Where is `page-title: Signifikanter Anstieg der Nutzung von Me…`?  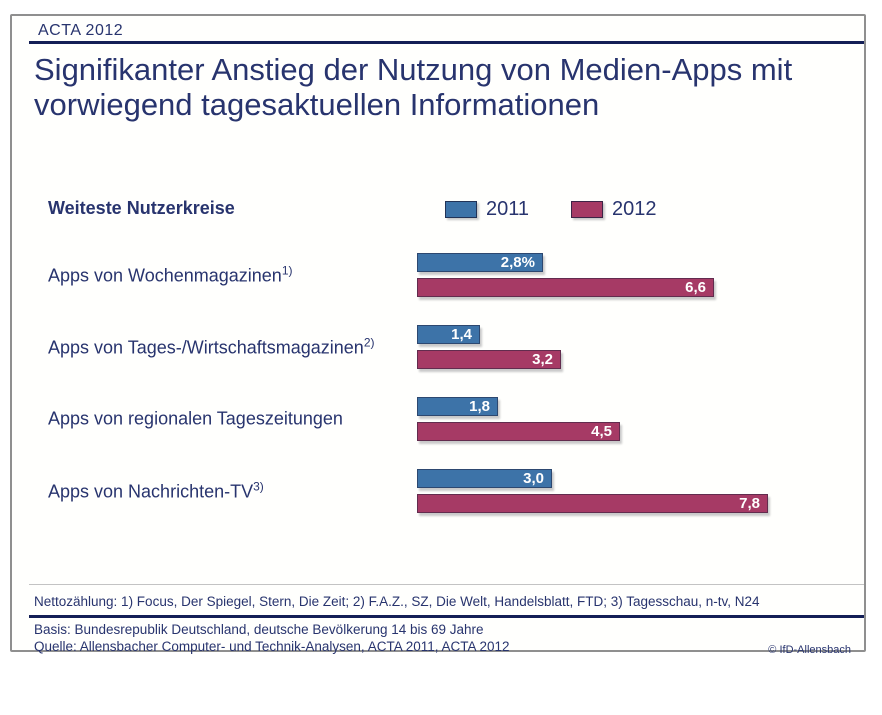
page-title: Signifikanter Anstieg der Nutzung von Me… is located at coordinates (413, 87).